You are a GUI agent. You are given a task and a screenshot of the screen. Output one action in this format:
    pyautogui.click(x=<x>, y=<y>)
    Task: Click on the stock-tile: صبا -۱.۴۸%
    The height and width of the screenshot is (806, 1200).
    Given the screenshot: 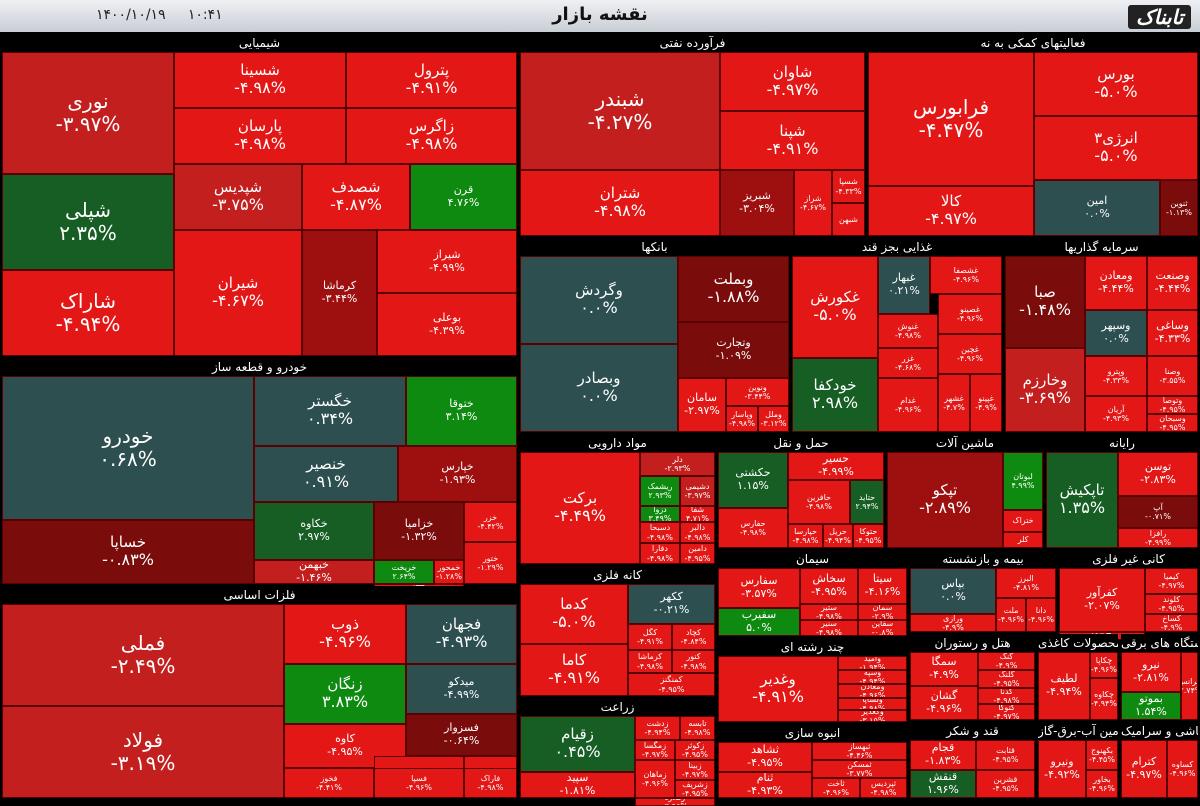 What is the action you would take?
    pyautogui.click(x=1045, y=302)
    